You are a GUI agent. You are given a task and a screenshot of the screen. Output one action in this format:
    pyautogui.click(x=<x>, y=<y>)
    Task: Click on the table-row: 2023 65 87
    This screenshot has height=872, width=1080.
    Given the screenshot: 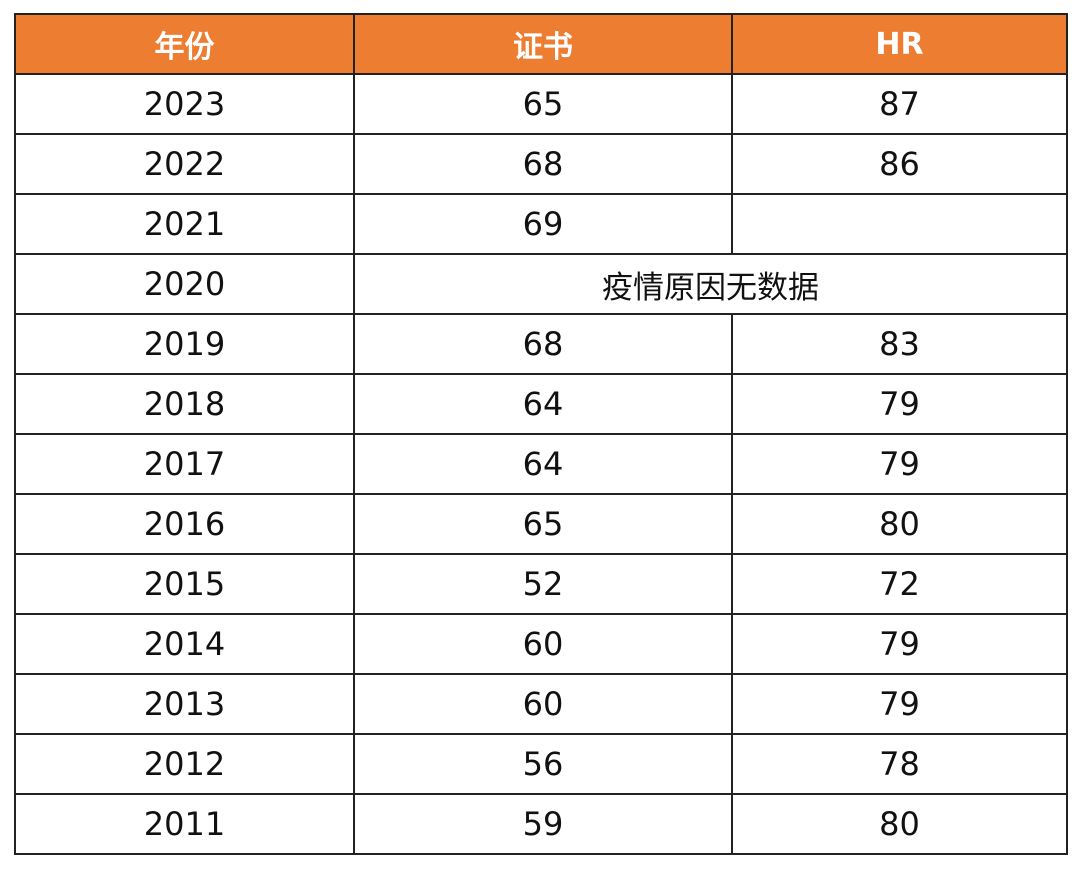 What is the action you would take?
    pyautogui.click(x=541, y=104)
    